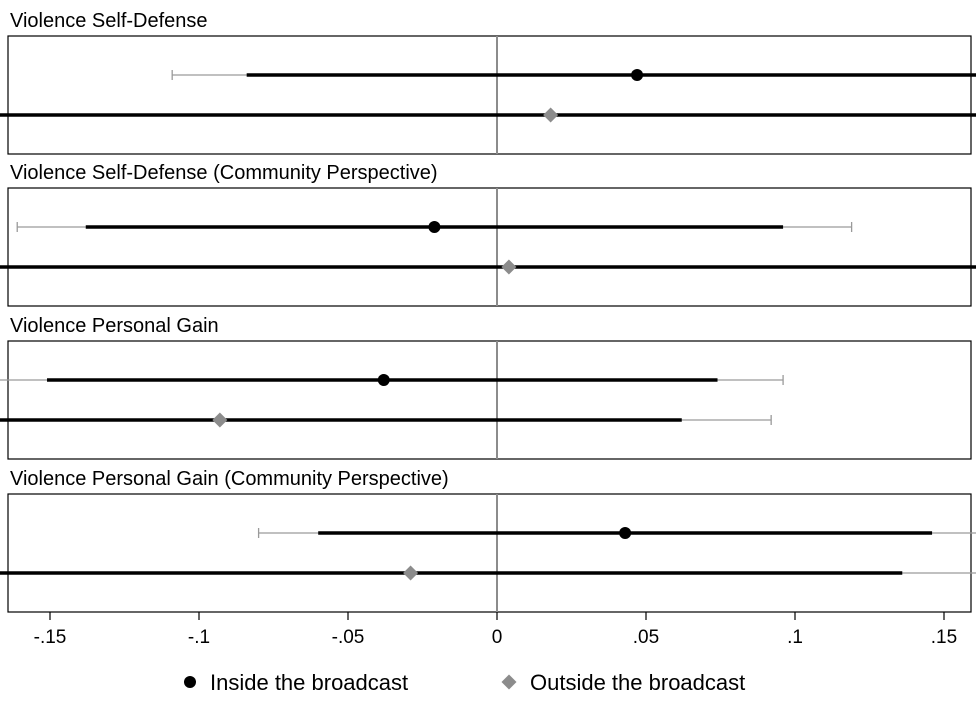 This screenshot has width=976, height=704. I want to click on x-axis: -.3-.25-.2-.15-.1-.050.05.1.15.2.25.3, so click(495, 630).